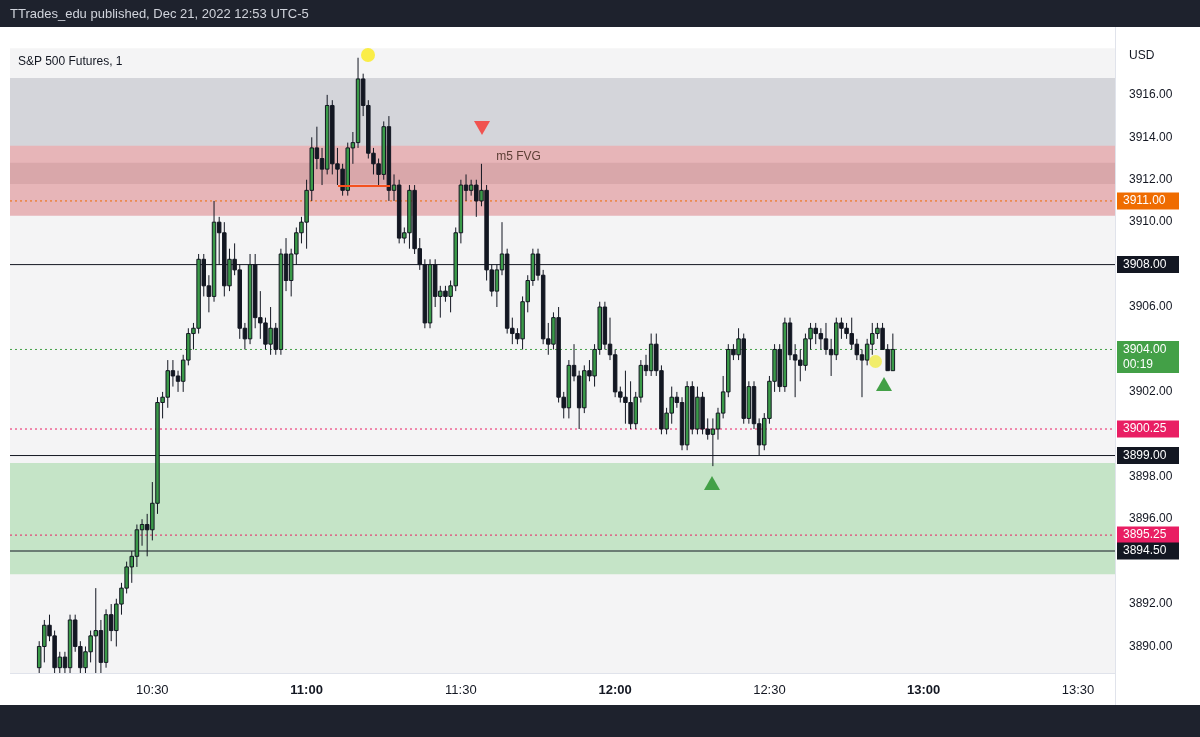 The height and width of the screenshot is (737, 1200). What do you see at coordinates (769, 690) in the screenshot?
I see `x-tick-label: 12:30` at bounding box center [769, 690].